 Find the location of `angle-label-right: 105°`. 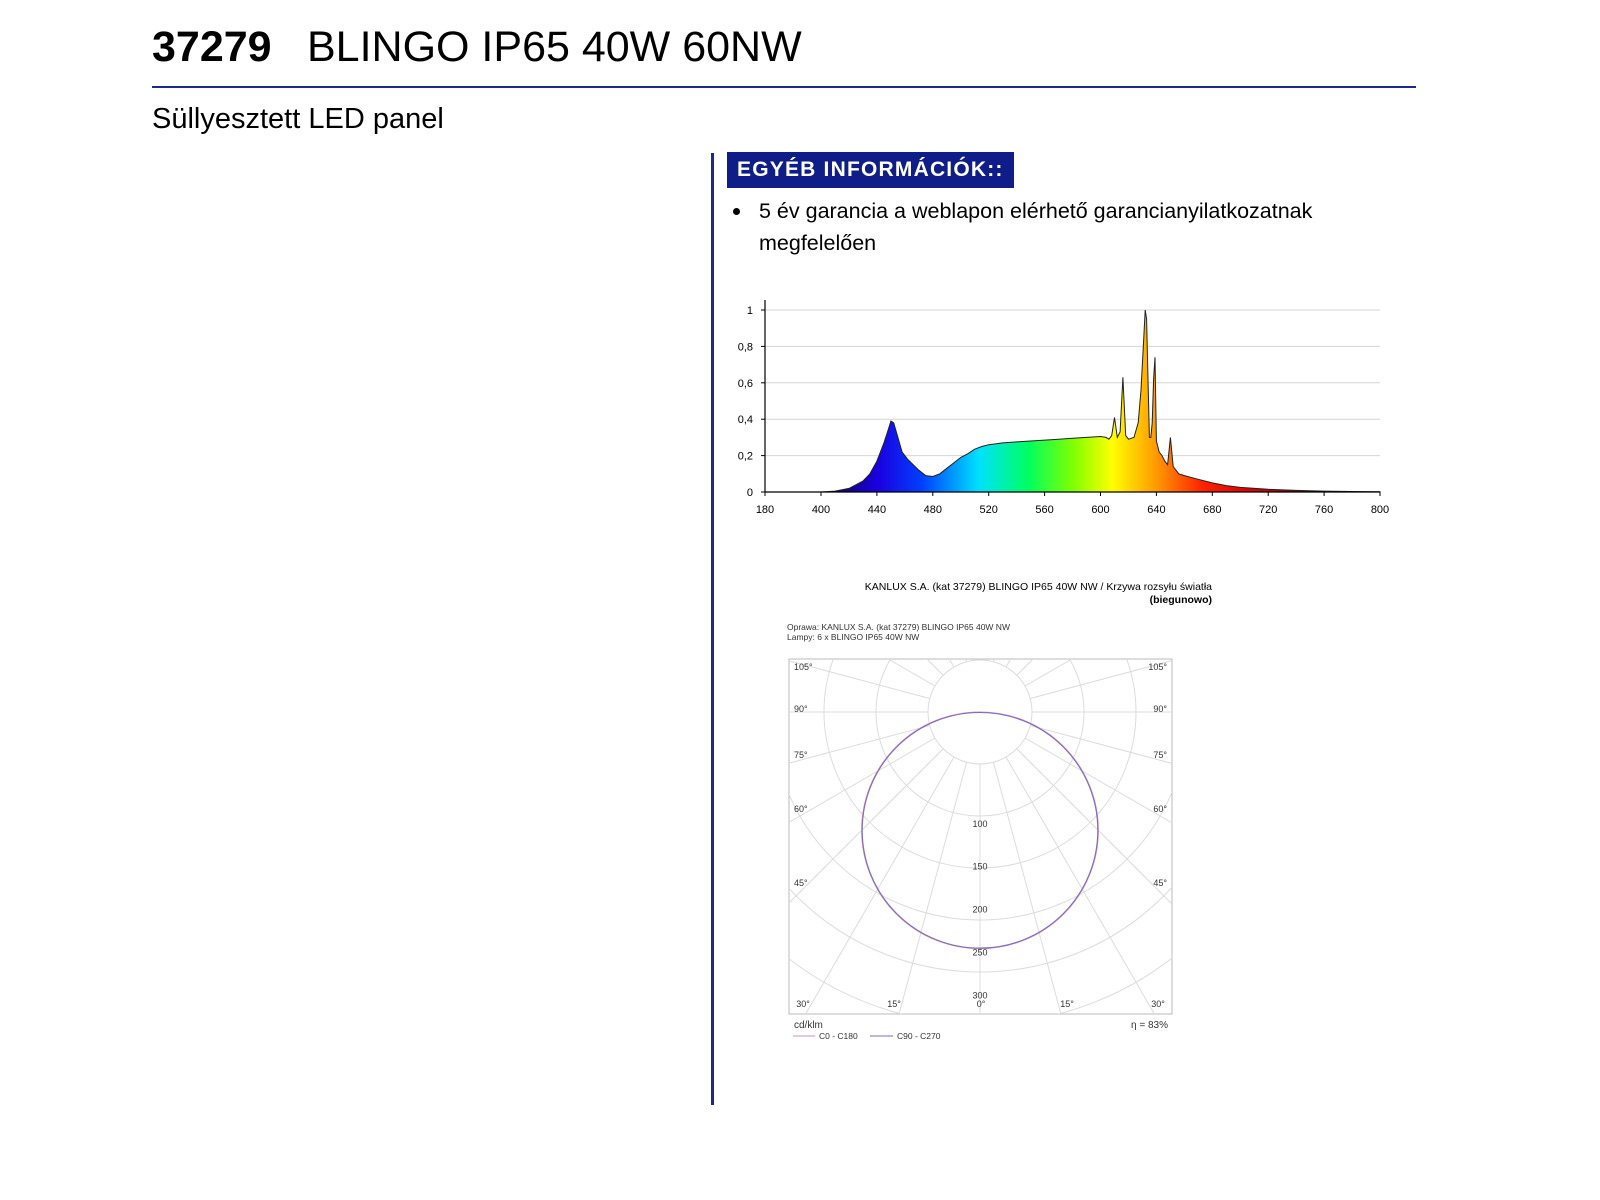

angle-label-right: 105° is located at coordinates (1157, 667).